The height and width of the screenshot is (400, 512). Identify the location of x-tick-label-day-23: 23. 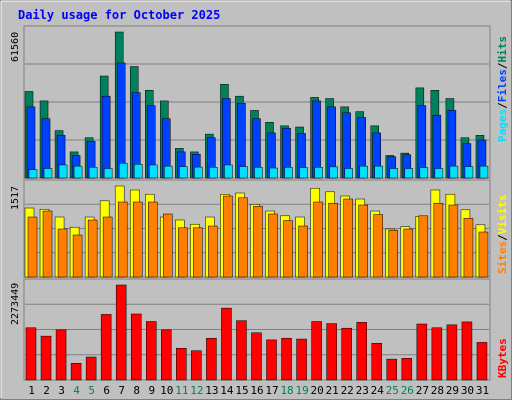
(362, 390).